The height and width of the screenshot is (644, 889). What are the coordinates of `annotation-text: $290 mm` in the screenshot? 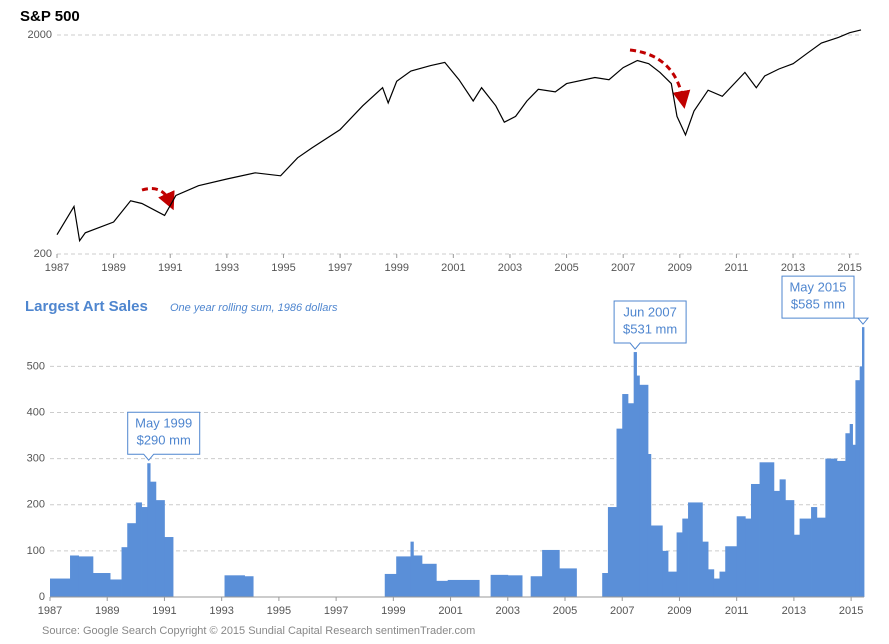 It's located at (164, 440).